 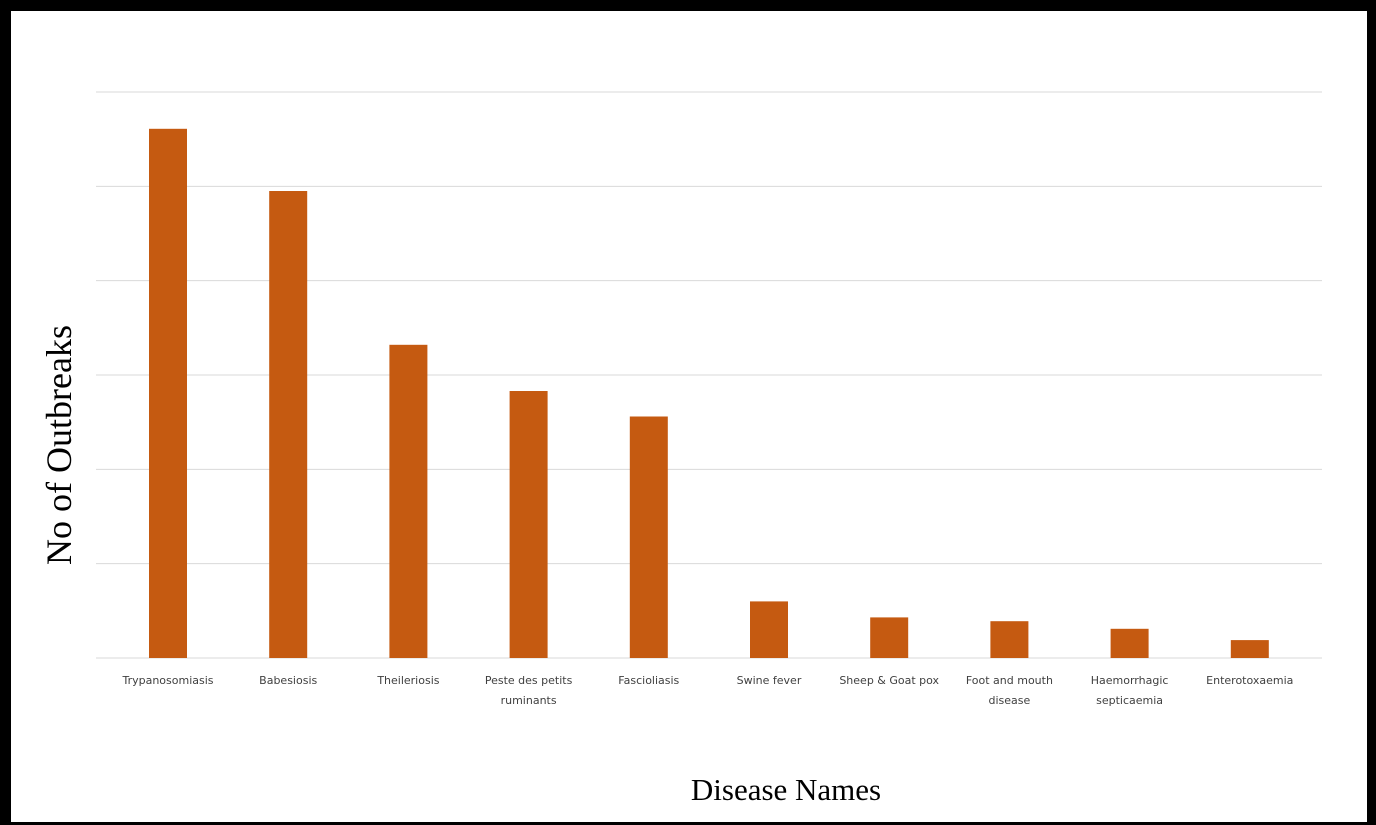 I want to click on x-axis-title: Disease Names, so click(x=786, y=789).